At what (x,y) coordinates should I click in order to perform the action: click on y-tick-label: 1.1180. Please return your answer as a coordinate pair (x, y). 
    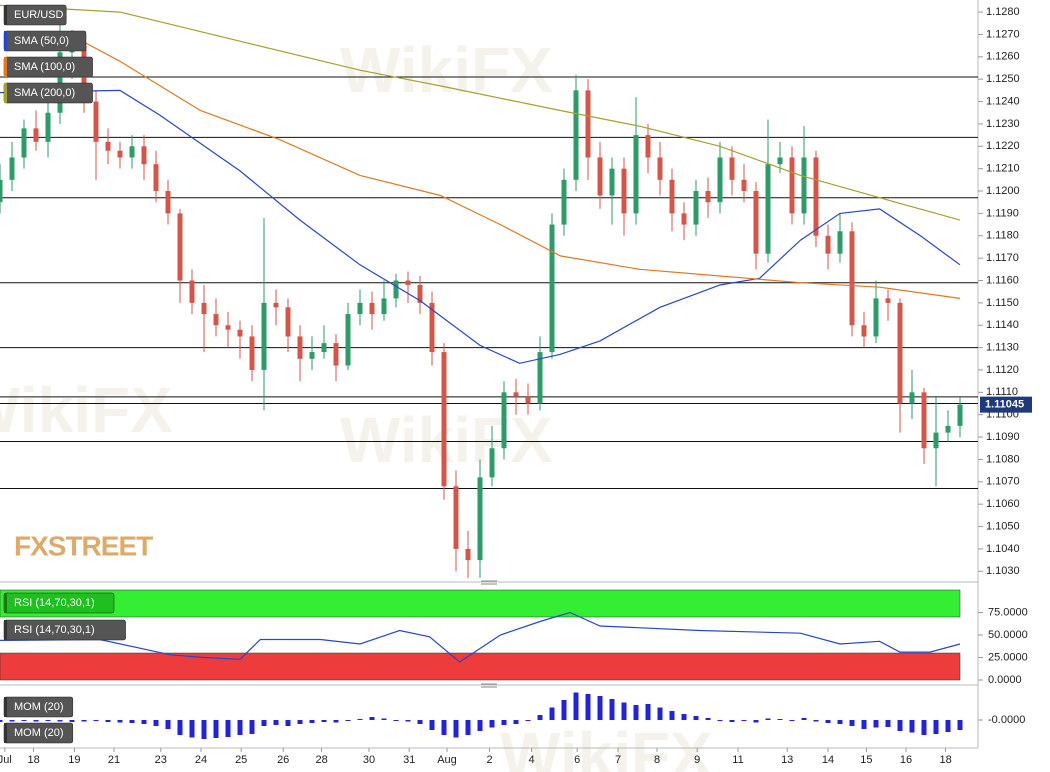
    Looking at the image, I should click on (1002, 236).